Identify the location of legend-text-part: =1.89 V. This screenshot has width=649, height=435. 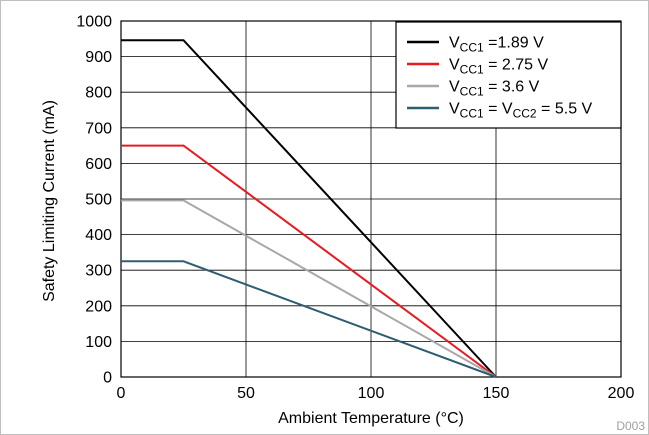
(514, 43).